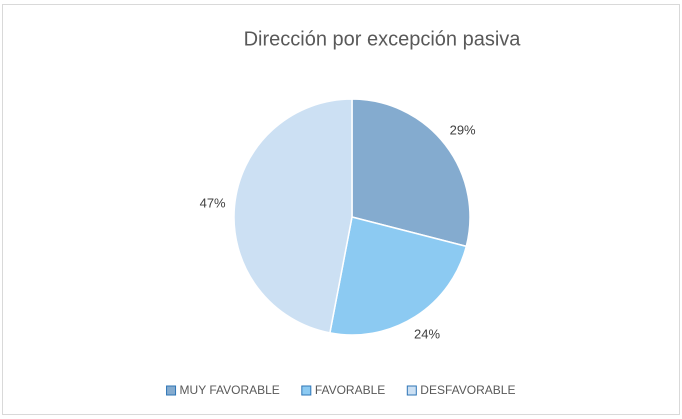 Image resolution: width=682 pixels, height=419 pixels. Describe the element at coordinates (213, 202) in the screenshot. I see `data-label: 47%` at that location.